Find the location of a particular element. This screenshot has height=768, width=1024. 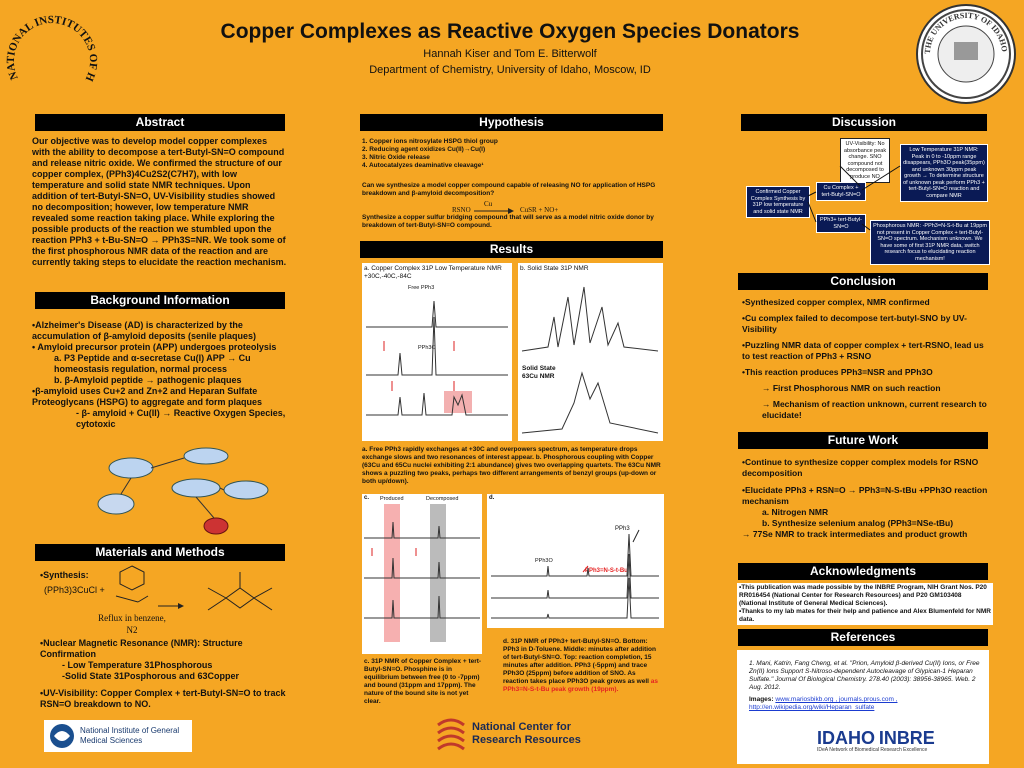

inbre-text: INBRE is located at coordinates (906, 738).